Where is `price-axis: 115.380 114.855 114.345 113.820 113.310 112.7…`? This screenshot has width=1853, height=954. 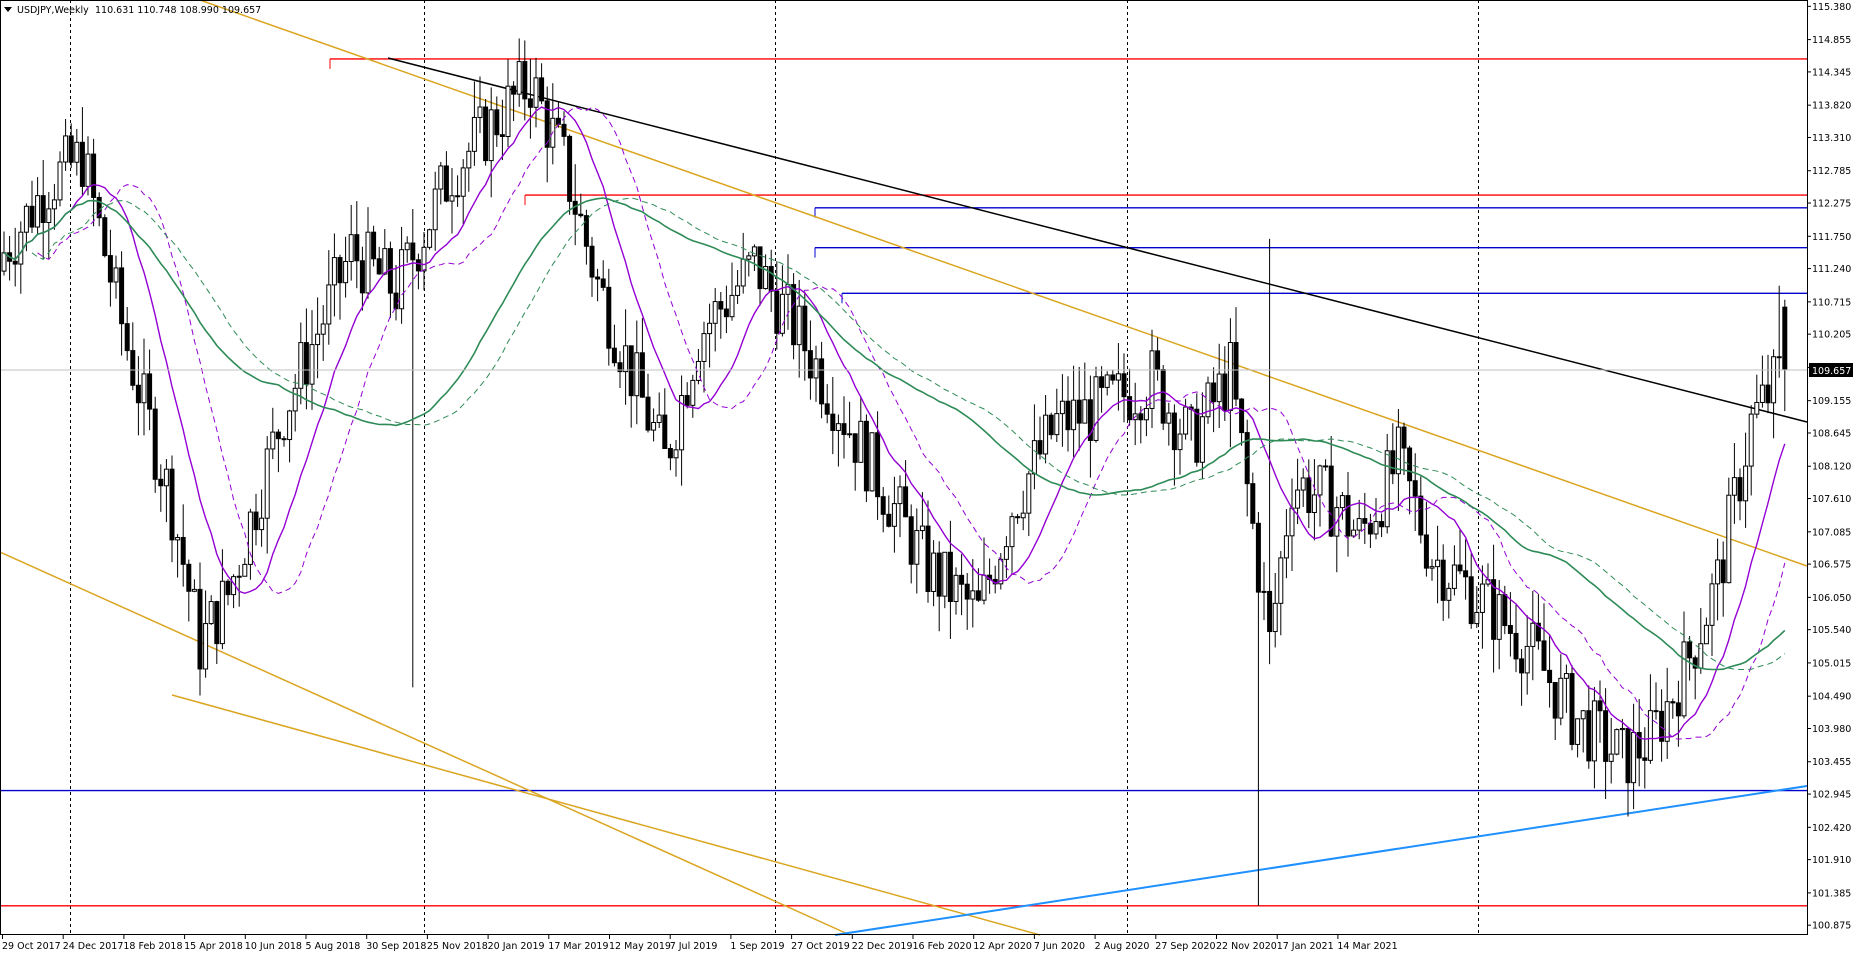 price-axis: 115.380 114.855 114.345 113.820 113.310 112.7… is located at coordinates (1829, 467).